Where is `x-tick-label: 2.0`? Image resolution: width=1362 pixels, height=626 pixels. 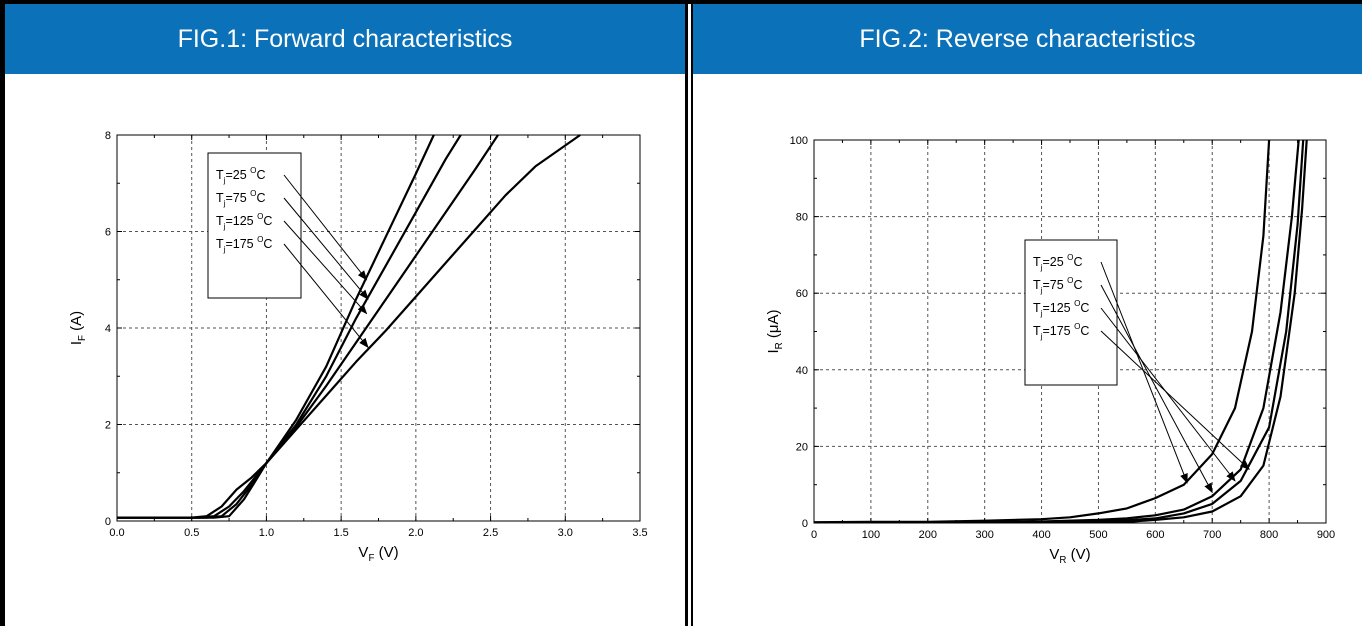 x-tick-label: 2.0 is located at coordinates (415, 533).